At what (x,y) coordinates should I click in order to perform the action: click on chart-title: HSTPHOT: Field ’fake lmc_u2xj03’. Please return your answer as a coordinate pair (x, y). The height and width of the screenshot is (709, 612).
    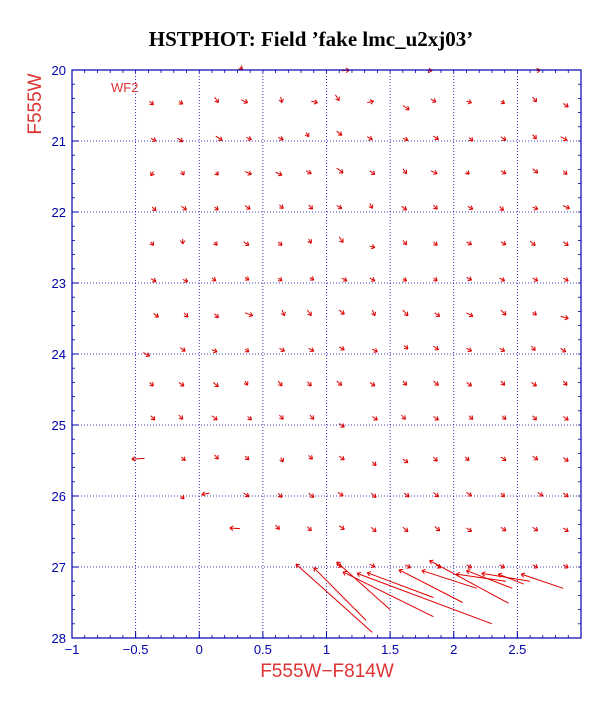
    Looking at the image, I should click on (311, 39).